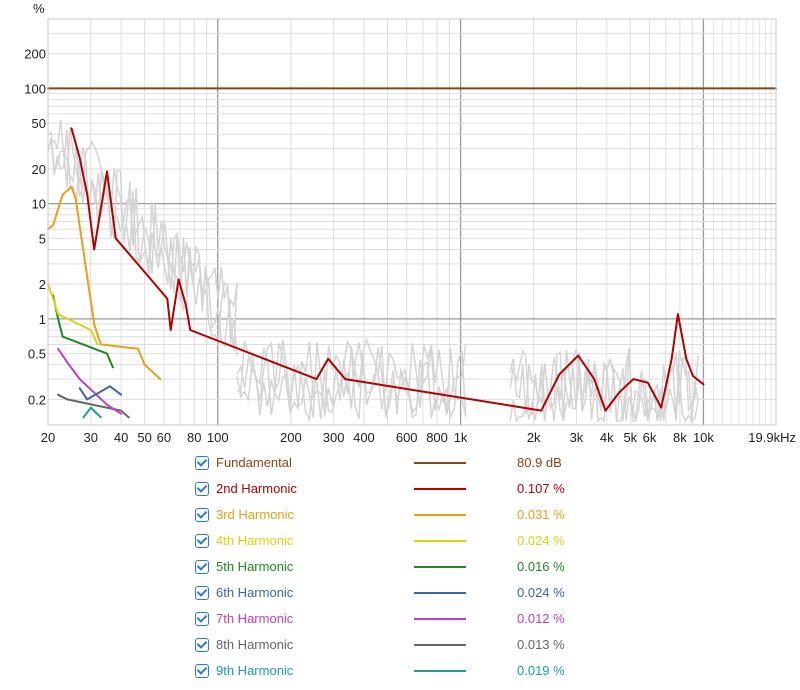  Describe the element at coordinates (680, 437) in the screenshot. I see `x-tick-label: 8k` at that location.